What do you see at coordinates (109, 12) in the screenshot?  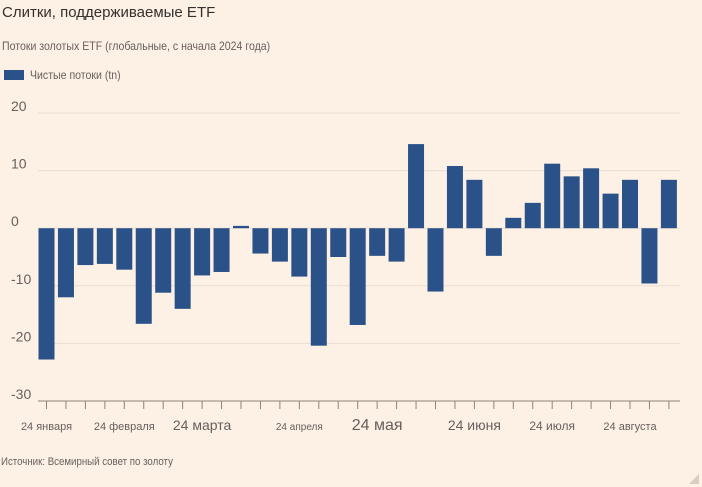 I see `chart-title: Слитки, поддерживаемые ETF` at bounding box center [109, 12].